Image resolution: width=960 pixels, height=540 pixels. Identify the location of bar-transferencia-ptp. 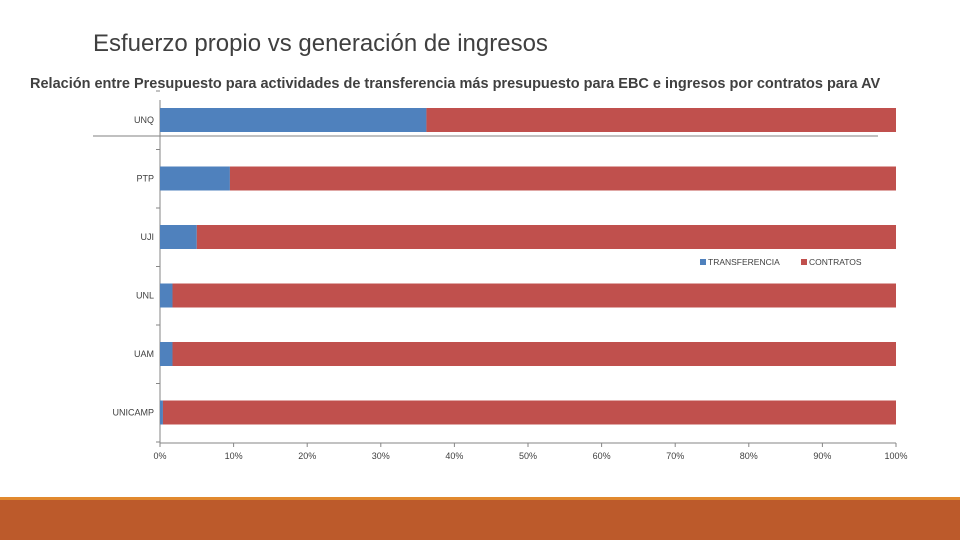
(195, 178).